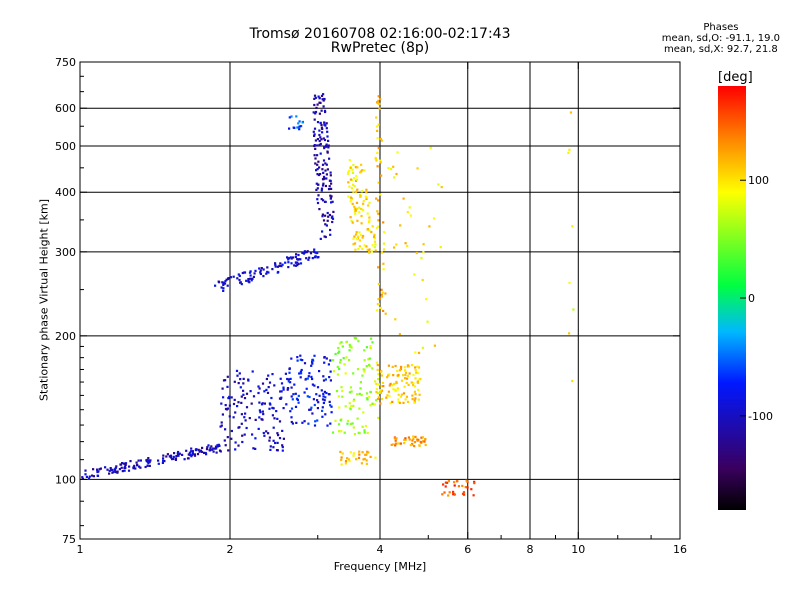 Image resolution: width=800 pixels, height=600 pixels. What do you see at coordinates (680, 549) in the screenshot?
I see `x-tick-label: 16` at bounding box center [680, 549].